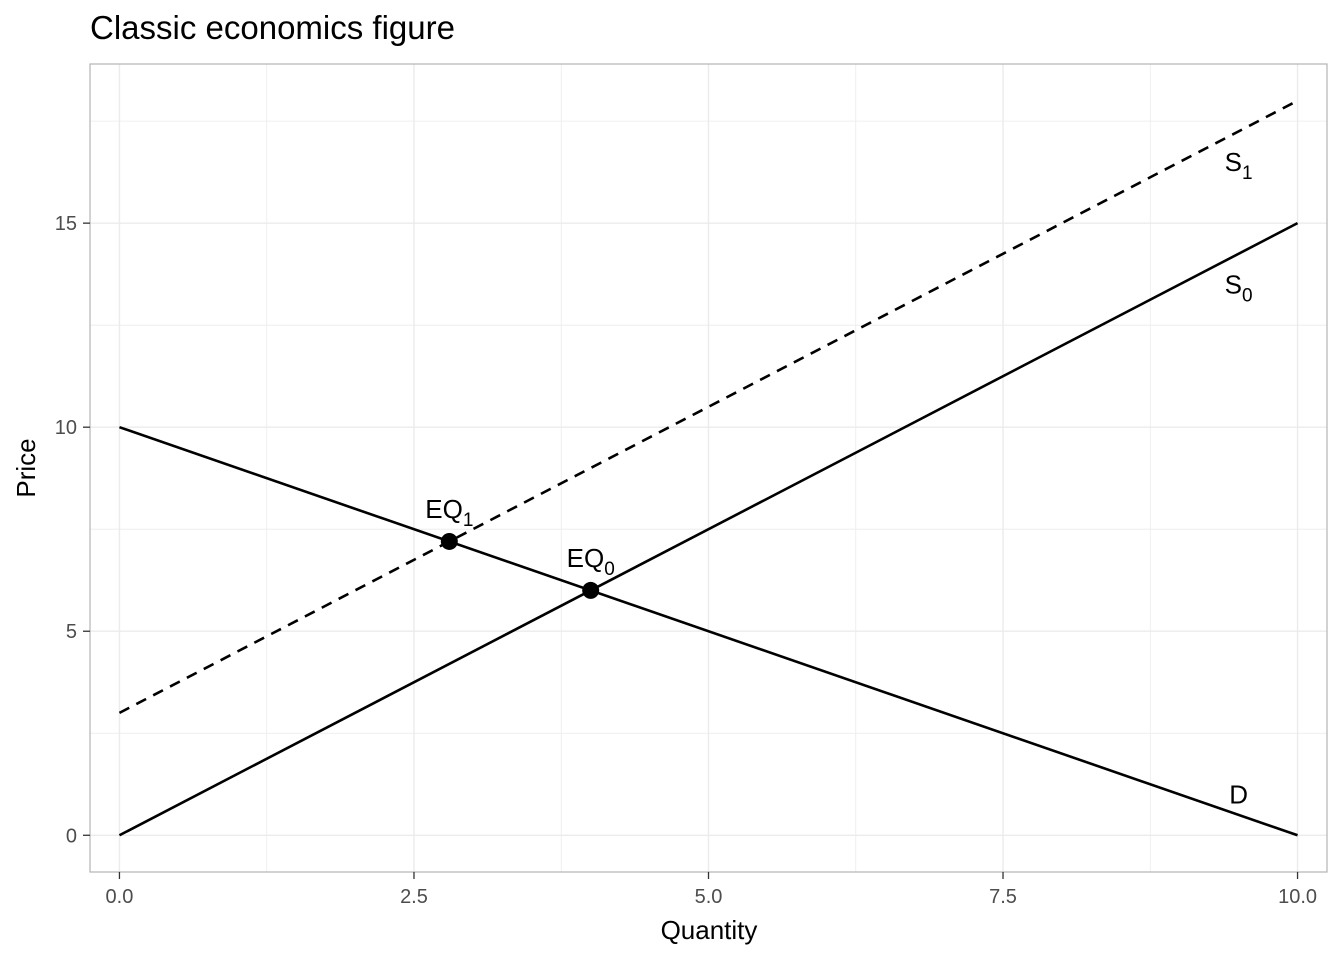  What do you see at coordinates (709, 897) in the screenshot?
I see `x-tick-label: 5.0` at bounding box center [709, 897].